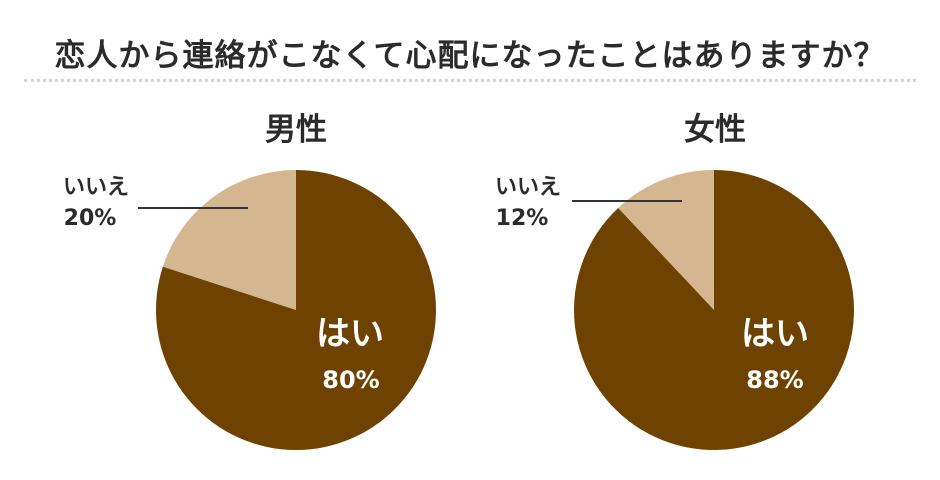  I want to click on slice-female-no, so click(666, 240).